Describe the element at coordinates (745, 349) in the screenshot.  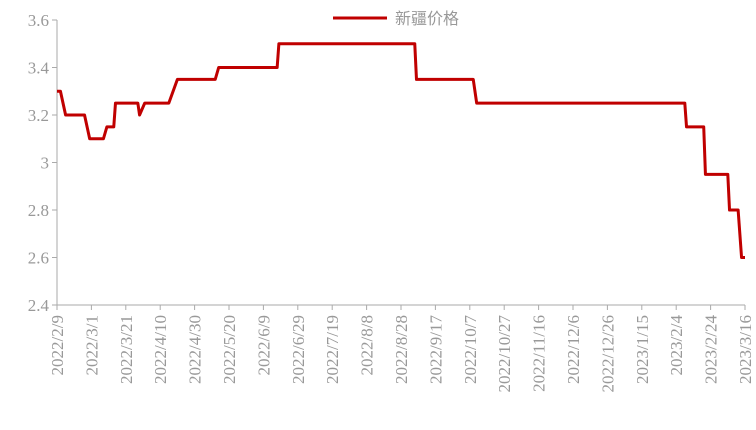
I see `x-tick-label: 2023/3/16` at that location.